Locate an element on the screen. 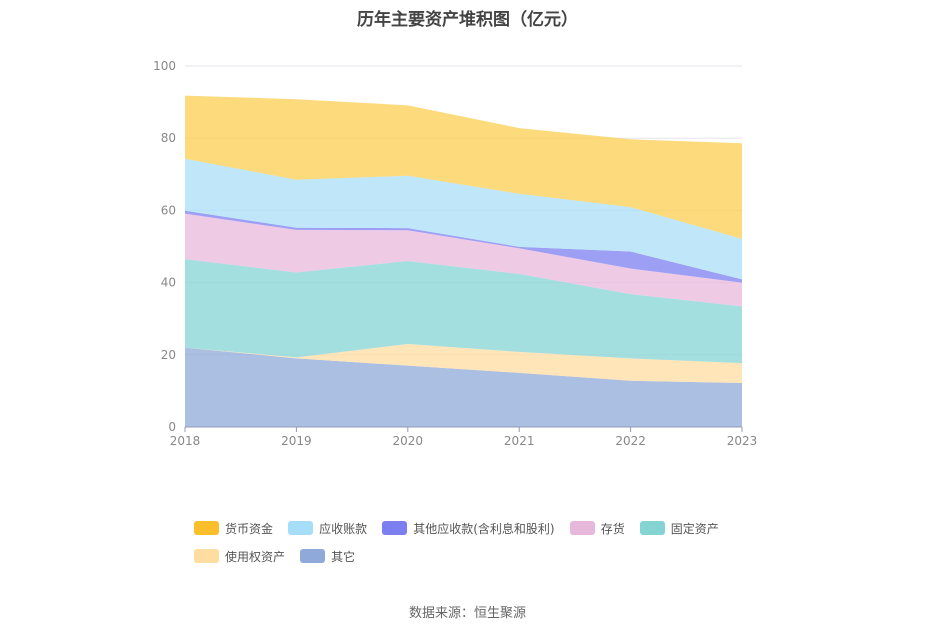 The width and height of the screenshot is (935, 632). legend: 货币资金 应收账款 其他应收款(含利息和股利) 存货 固定资产 使用权资产 其它 is located at coordinates (484, 547).